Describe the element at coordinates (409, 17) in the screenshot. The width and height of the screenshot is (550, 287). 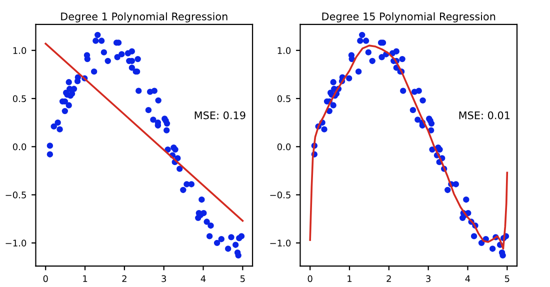
I see `chart-title: Degree 15 Polynomial Regression` at that location.